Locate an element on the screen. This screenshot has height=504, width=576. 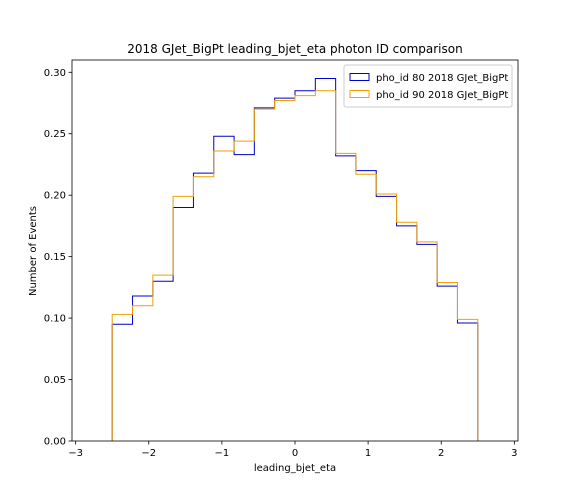
x-tick-label: 3 is located at coordinates (514, 453).